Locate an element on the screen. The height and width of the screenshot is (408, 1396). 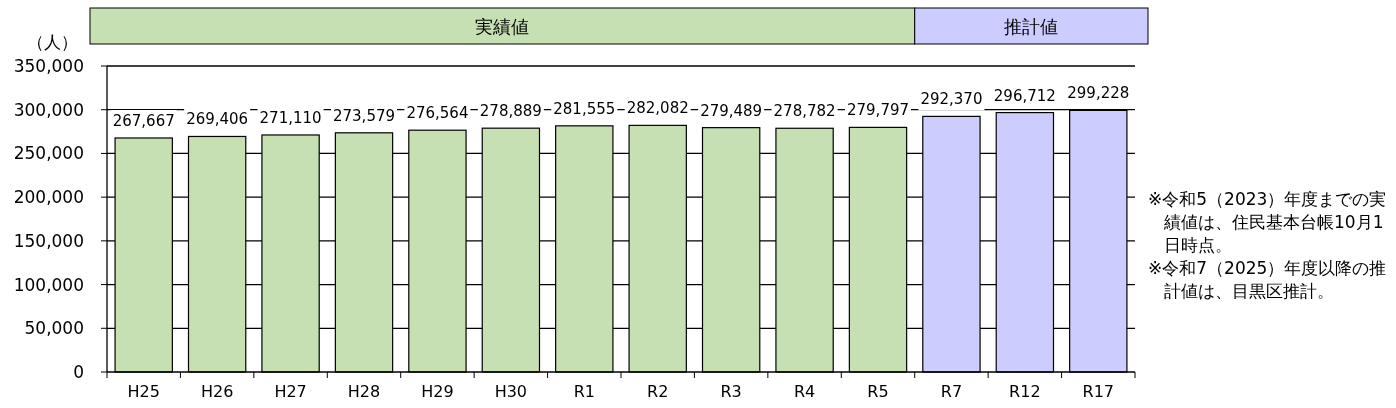
x-tick-label: H28 is located at coordinates (364, 391).